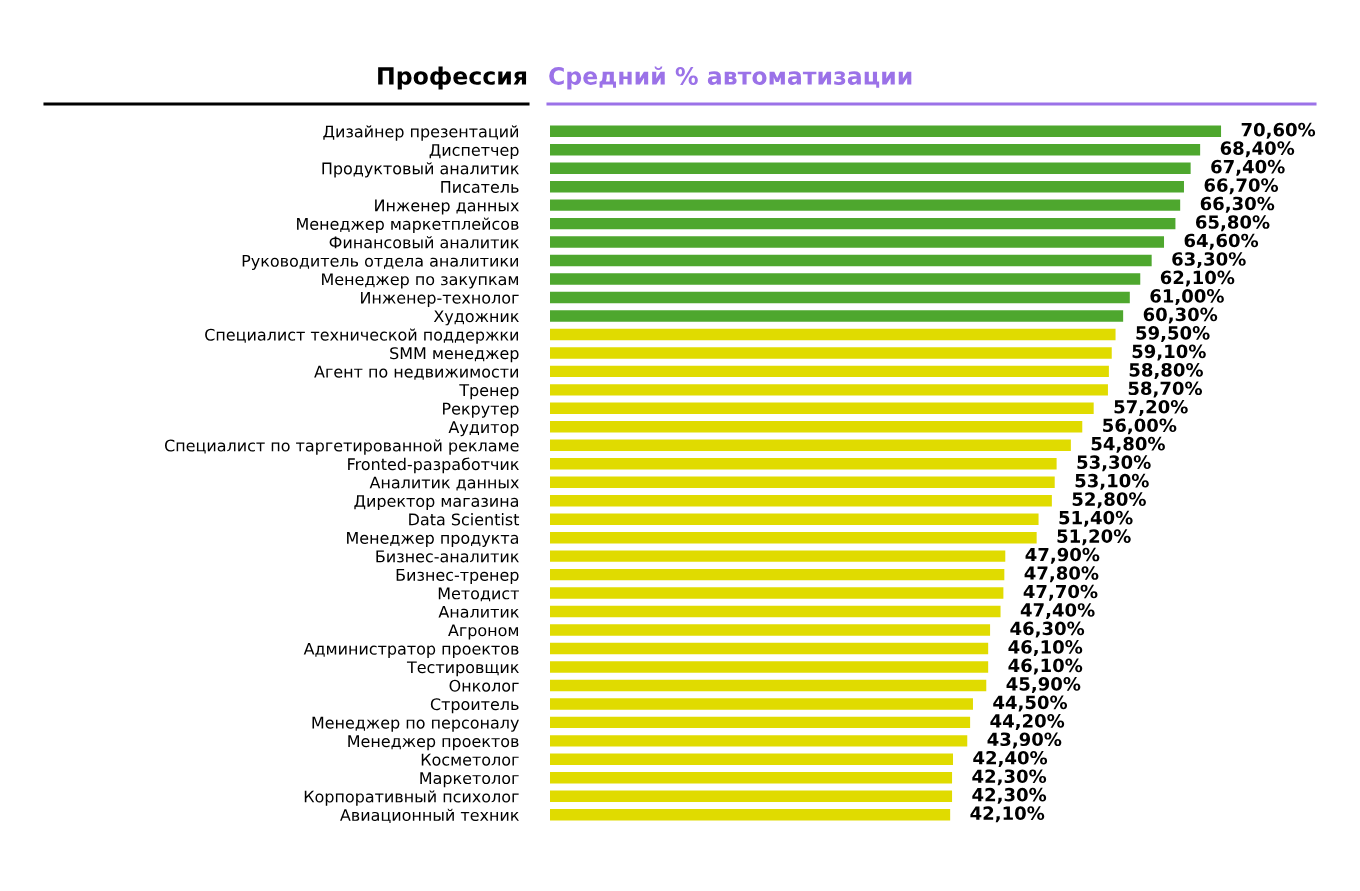  What do you see at coordinates (416, 372) in the screenshot?
I see `y-tick-label: Агент по недвижимости` at bounding box center [416, 372].